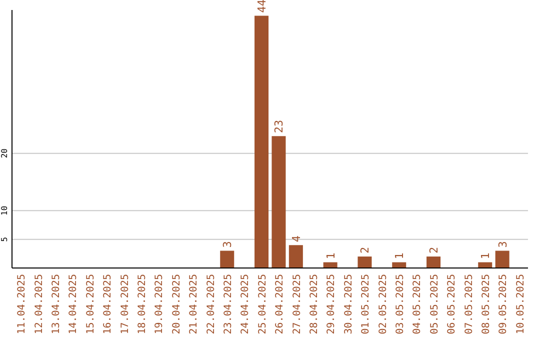 The width and height of the screenshot is (540, 340). What do you see at coordinates (400, 304) in the screenshot?
I see `x-tick-label: 03.05.2025` at bounding box center [400, 304].